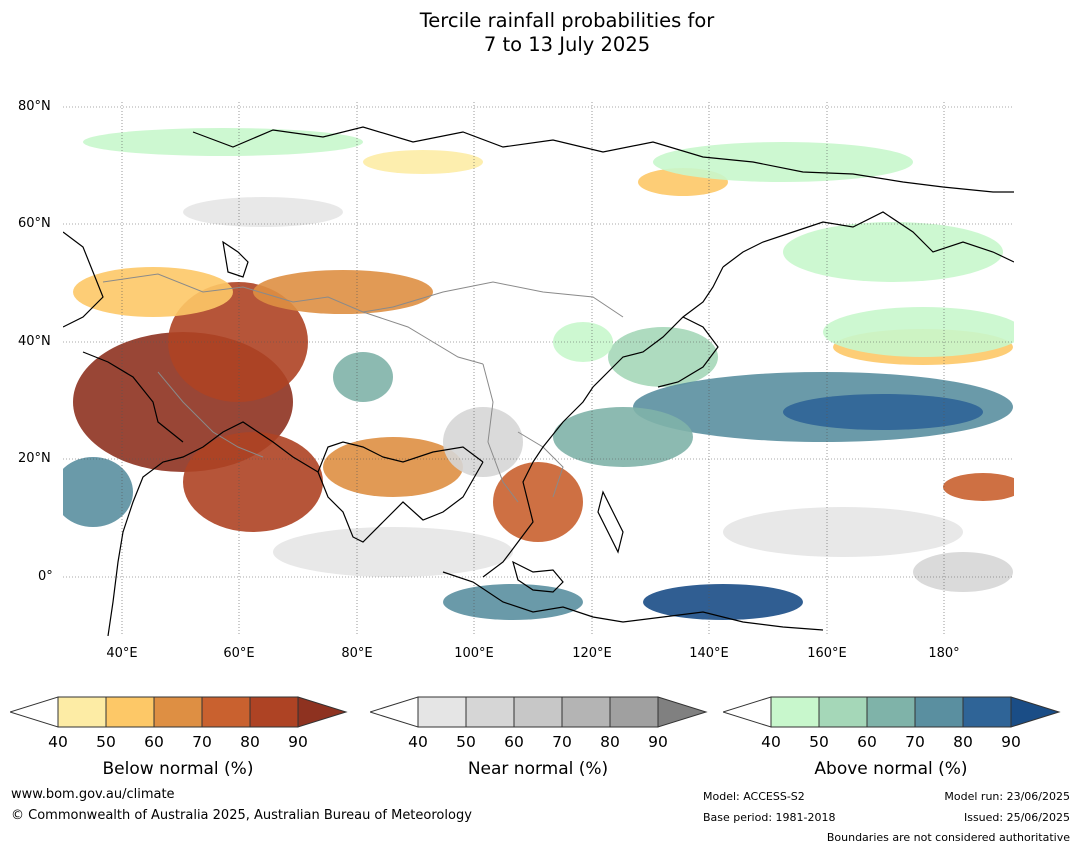  Describe the element at coordinates (658, 742) in the screenshot. I see `colorbar-near-tick: 90` at that location.